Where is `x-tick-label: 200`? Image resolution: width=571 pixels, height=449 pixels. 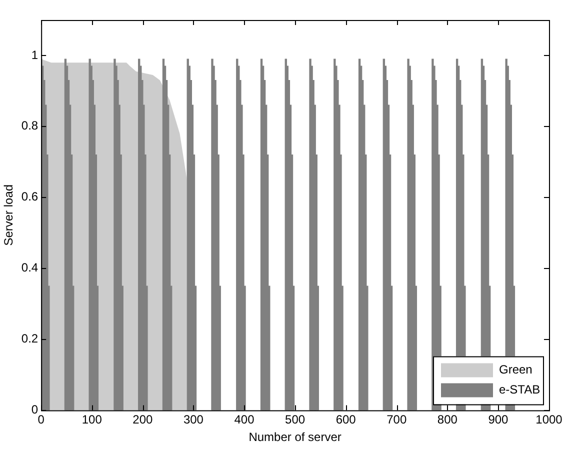
x-tick-label: 200 is located at coordinates (142, 419).